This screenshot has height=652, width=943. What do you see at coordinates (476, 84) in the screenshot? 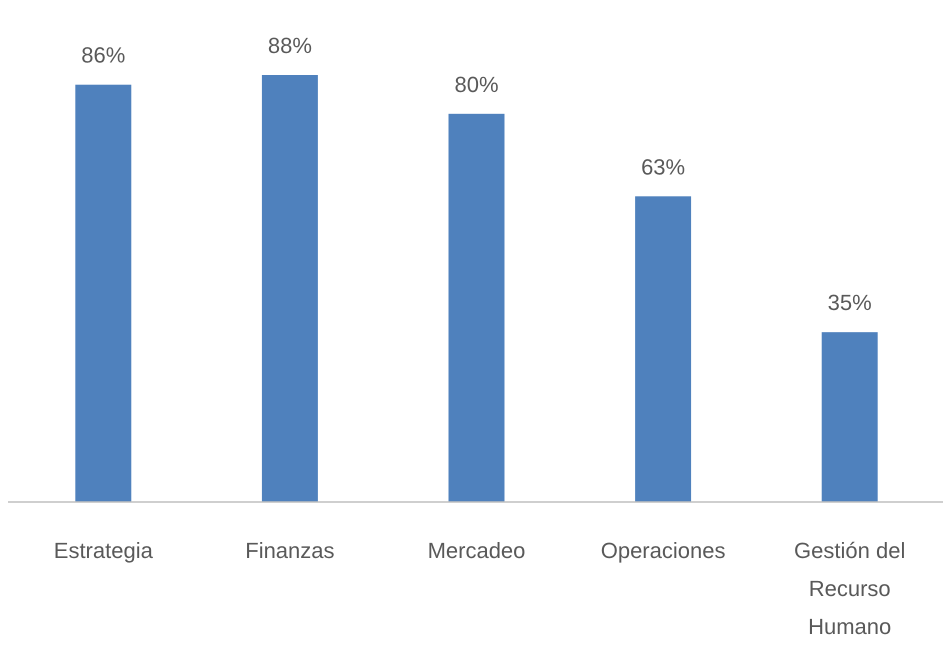
I see `data-label: 80%` at bounding box center [476, 84].